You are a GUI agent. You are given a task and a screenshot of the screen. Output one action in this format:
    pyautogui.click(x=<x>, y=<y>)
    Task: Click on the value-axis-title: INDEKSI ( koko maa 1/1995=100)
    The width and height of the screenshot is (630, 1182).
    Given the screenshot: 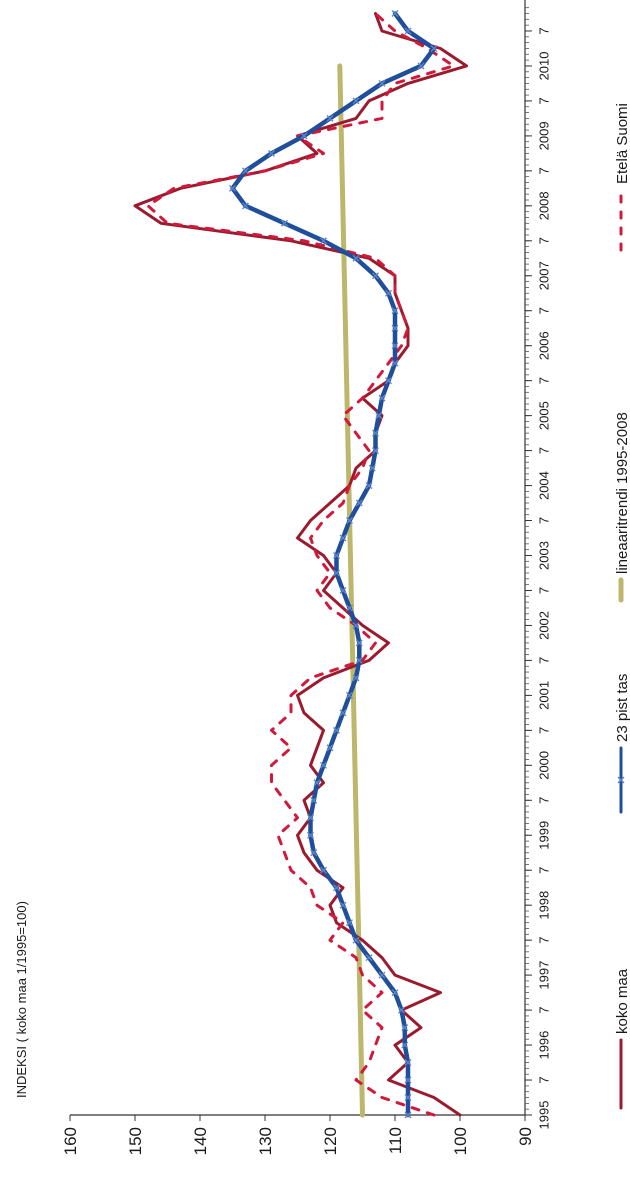 What is the action you would take?
    pyautogui.click(x=21, y=999)
    